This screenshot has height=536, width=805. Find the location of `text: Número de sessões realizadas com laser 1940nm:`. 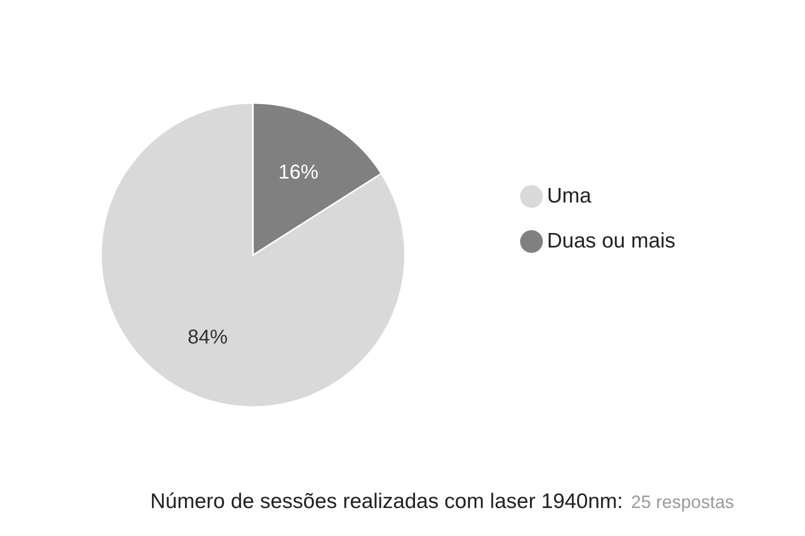

text: Número de sessões realizadas com laser 1940nm: is located at coordinates (386, 501).